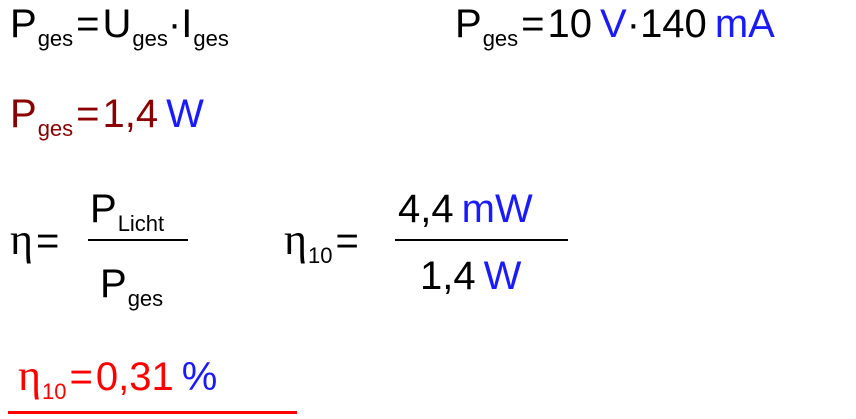  What do you see at coordinates (426, 209) in the screenshot?
I see `value: 4,4` at bounding box center [426, 209].